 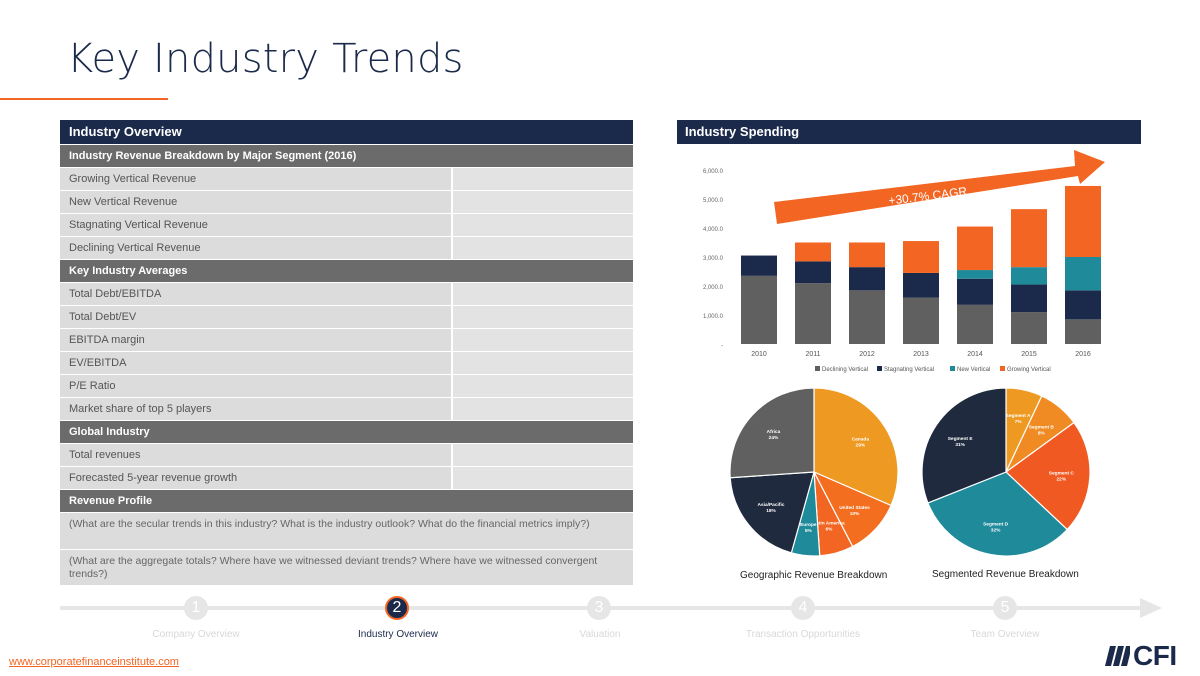 What do you see at coordinates (1155, 655) in the screenshot?
I see `cfi-logo-text: CFI` at bounding box center [1155, 655].